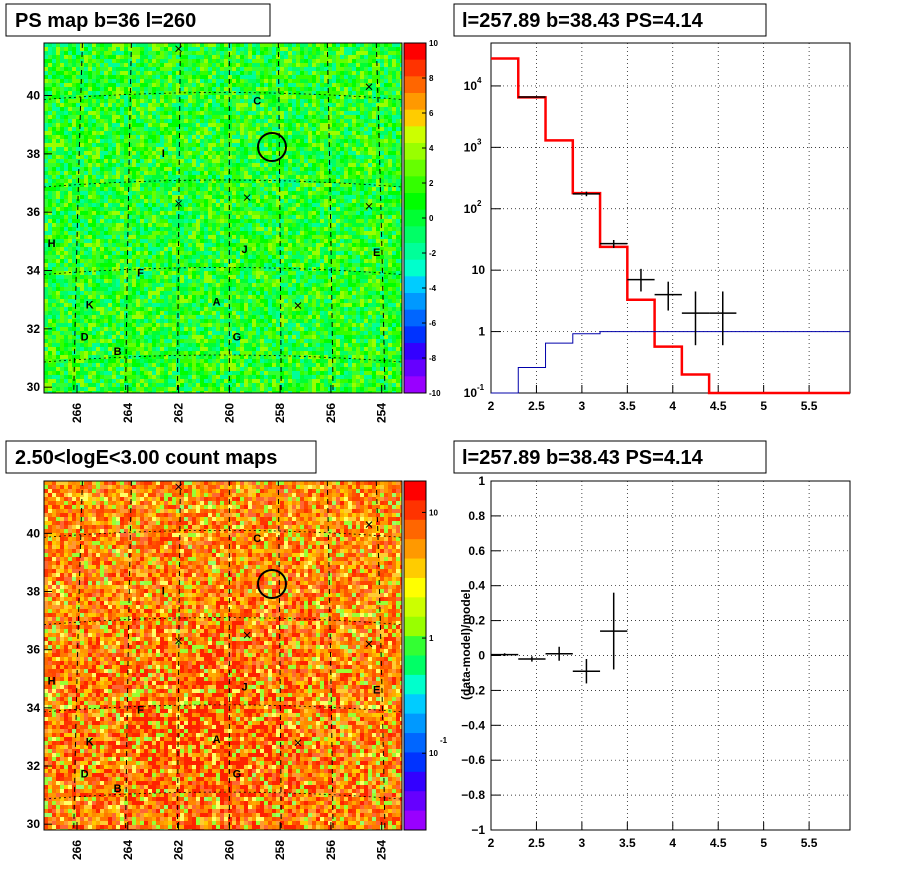  What do you see at coordinates (481, 656) in the screenshot?
I see `y-tick-label: 0` at bounding box center [481, 656].